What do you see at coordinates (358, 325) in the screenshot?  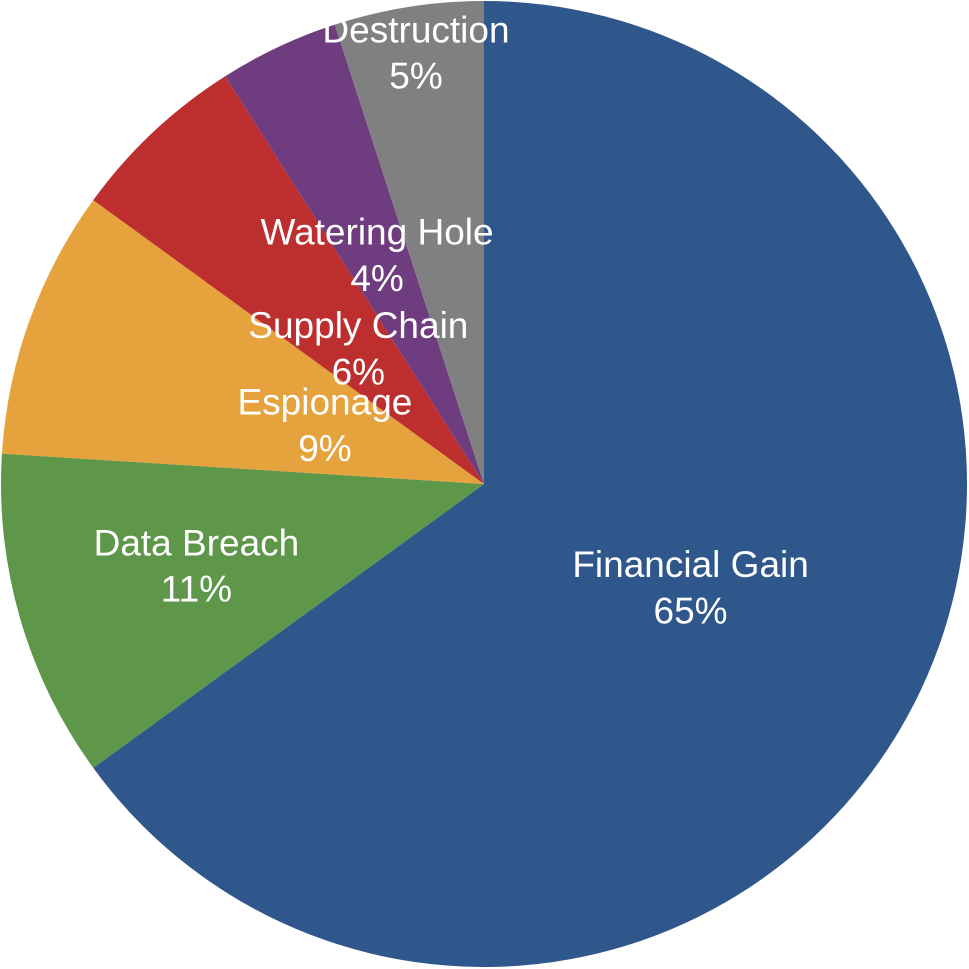 I see `pie-label-name: Supply Chain` at bounding box center [358, 325].